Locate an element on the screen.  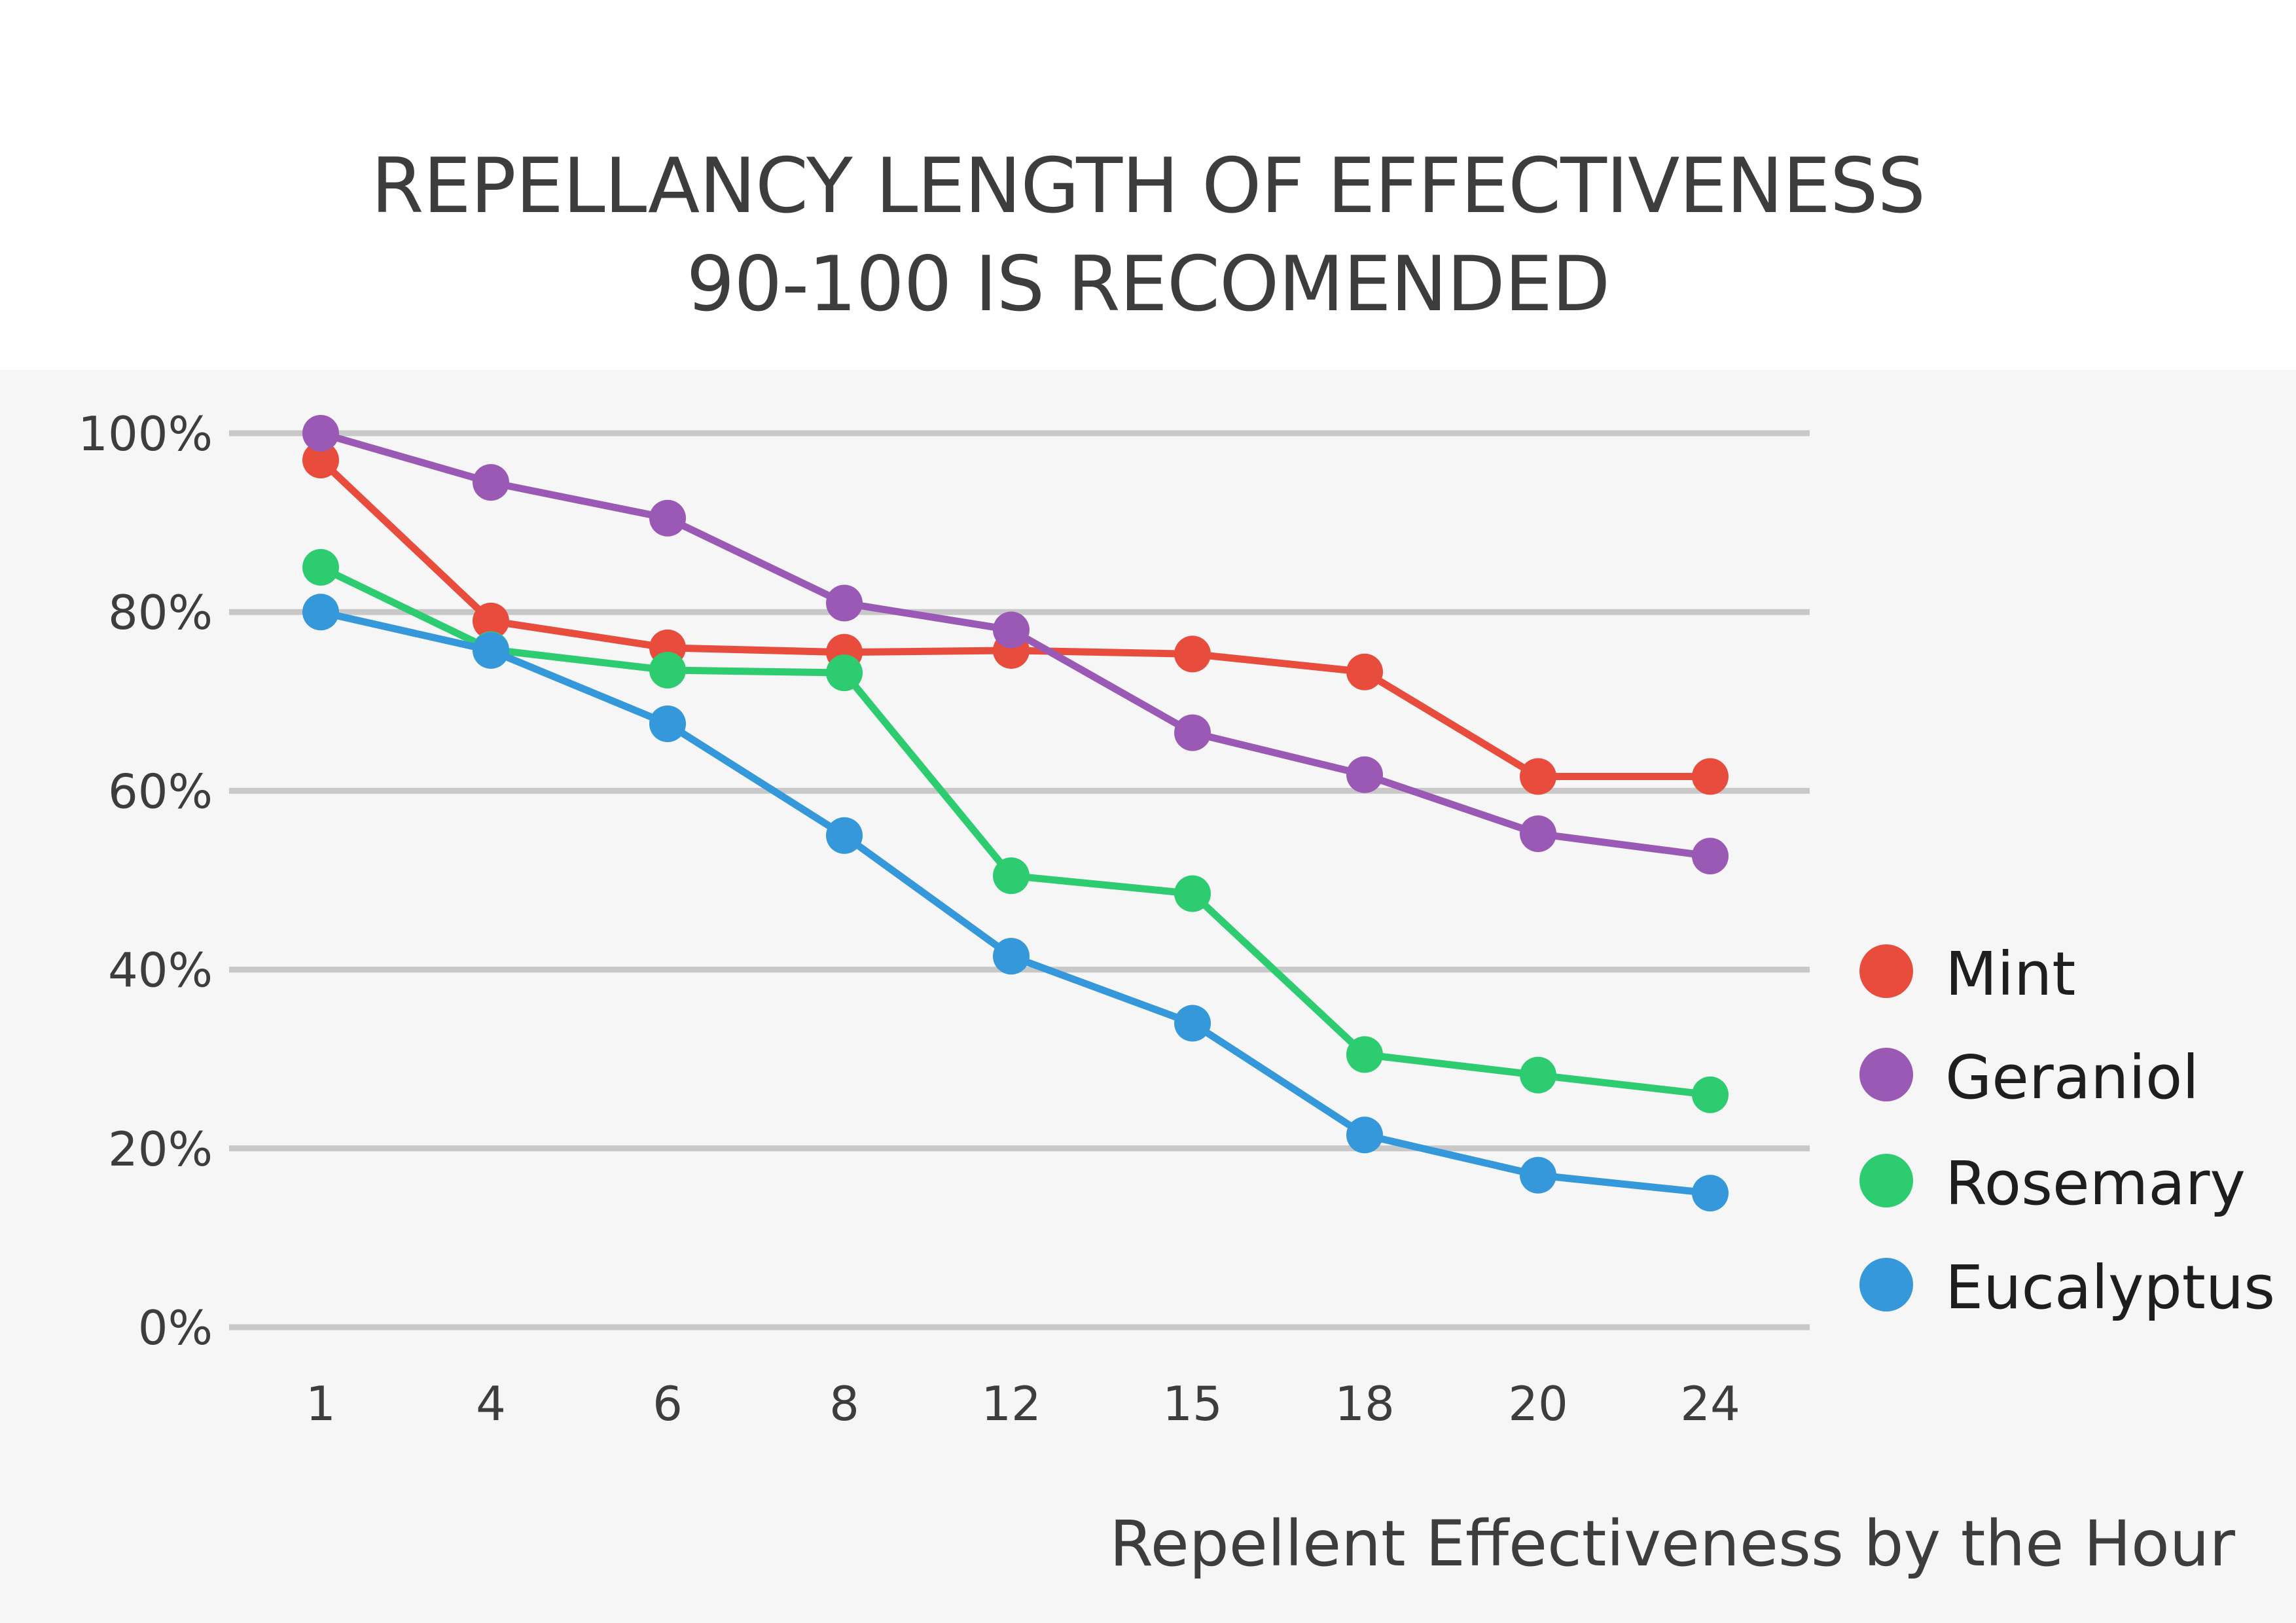
x-tick-label: 8 is located at coordinates (844, 1404).